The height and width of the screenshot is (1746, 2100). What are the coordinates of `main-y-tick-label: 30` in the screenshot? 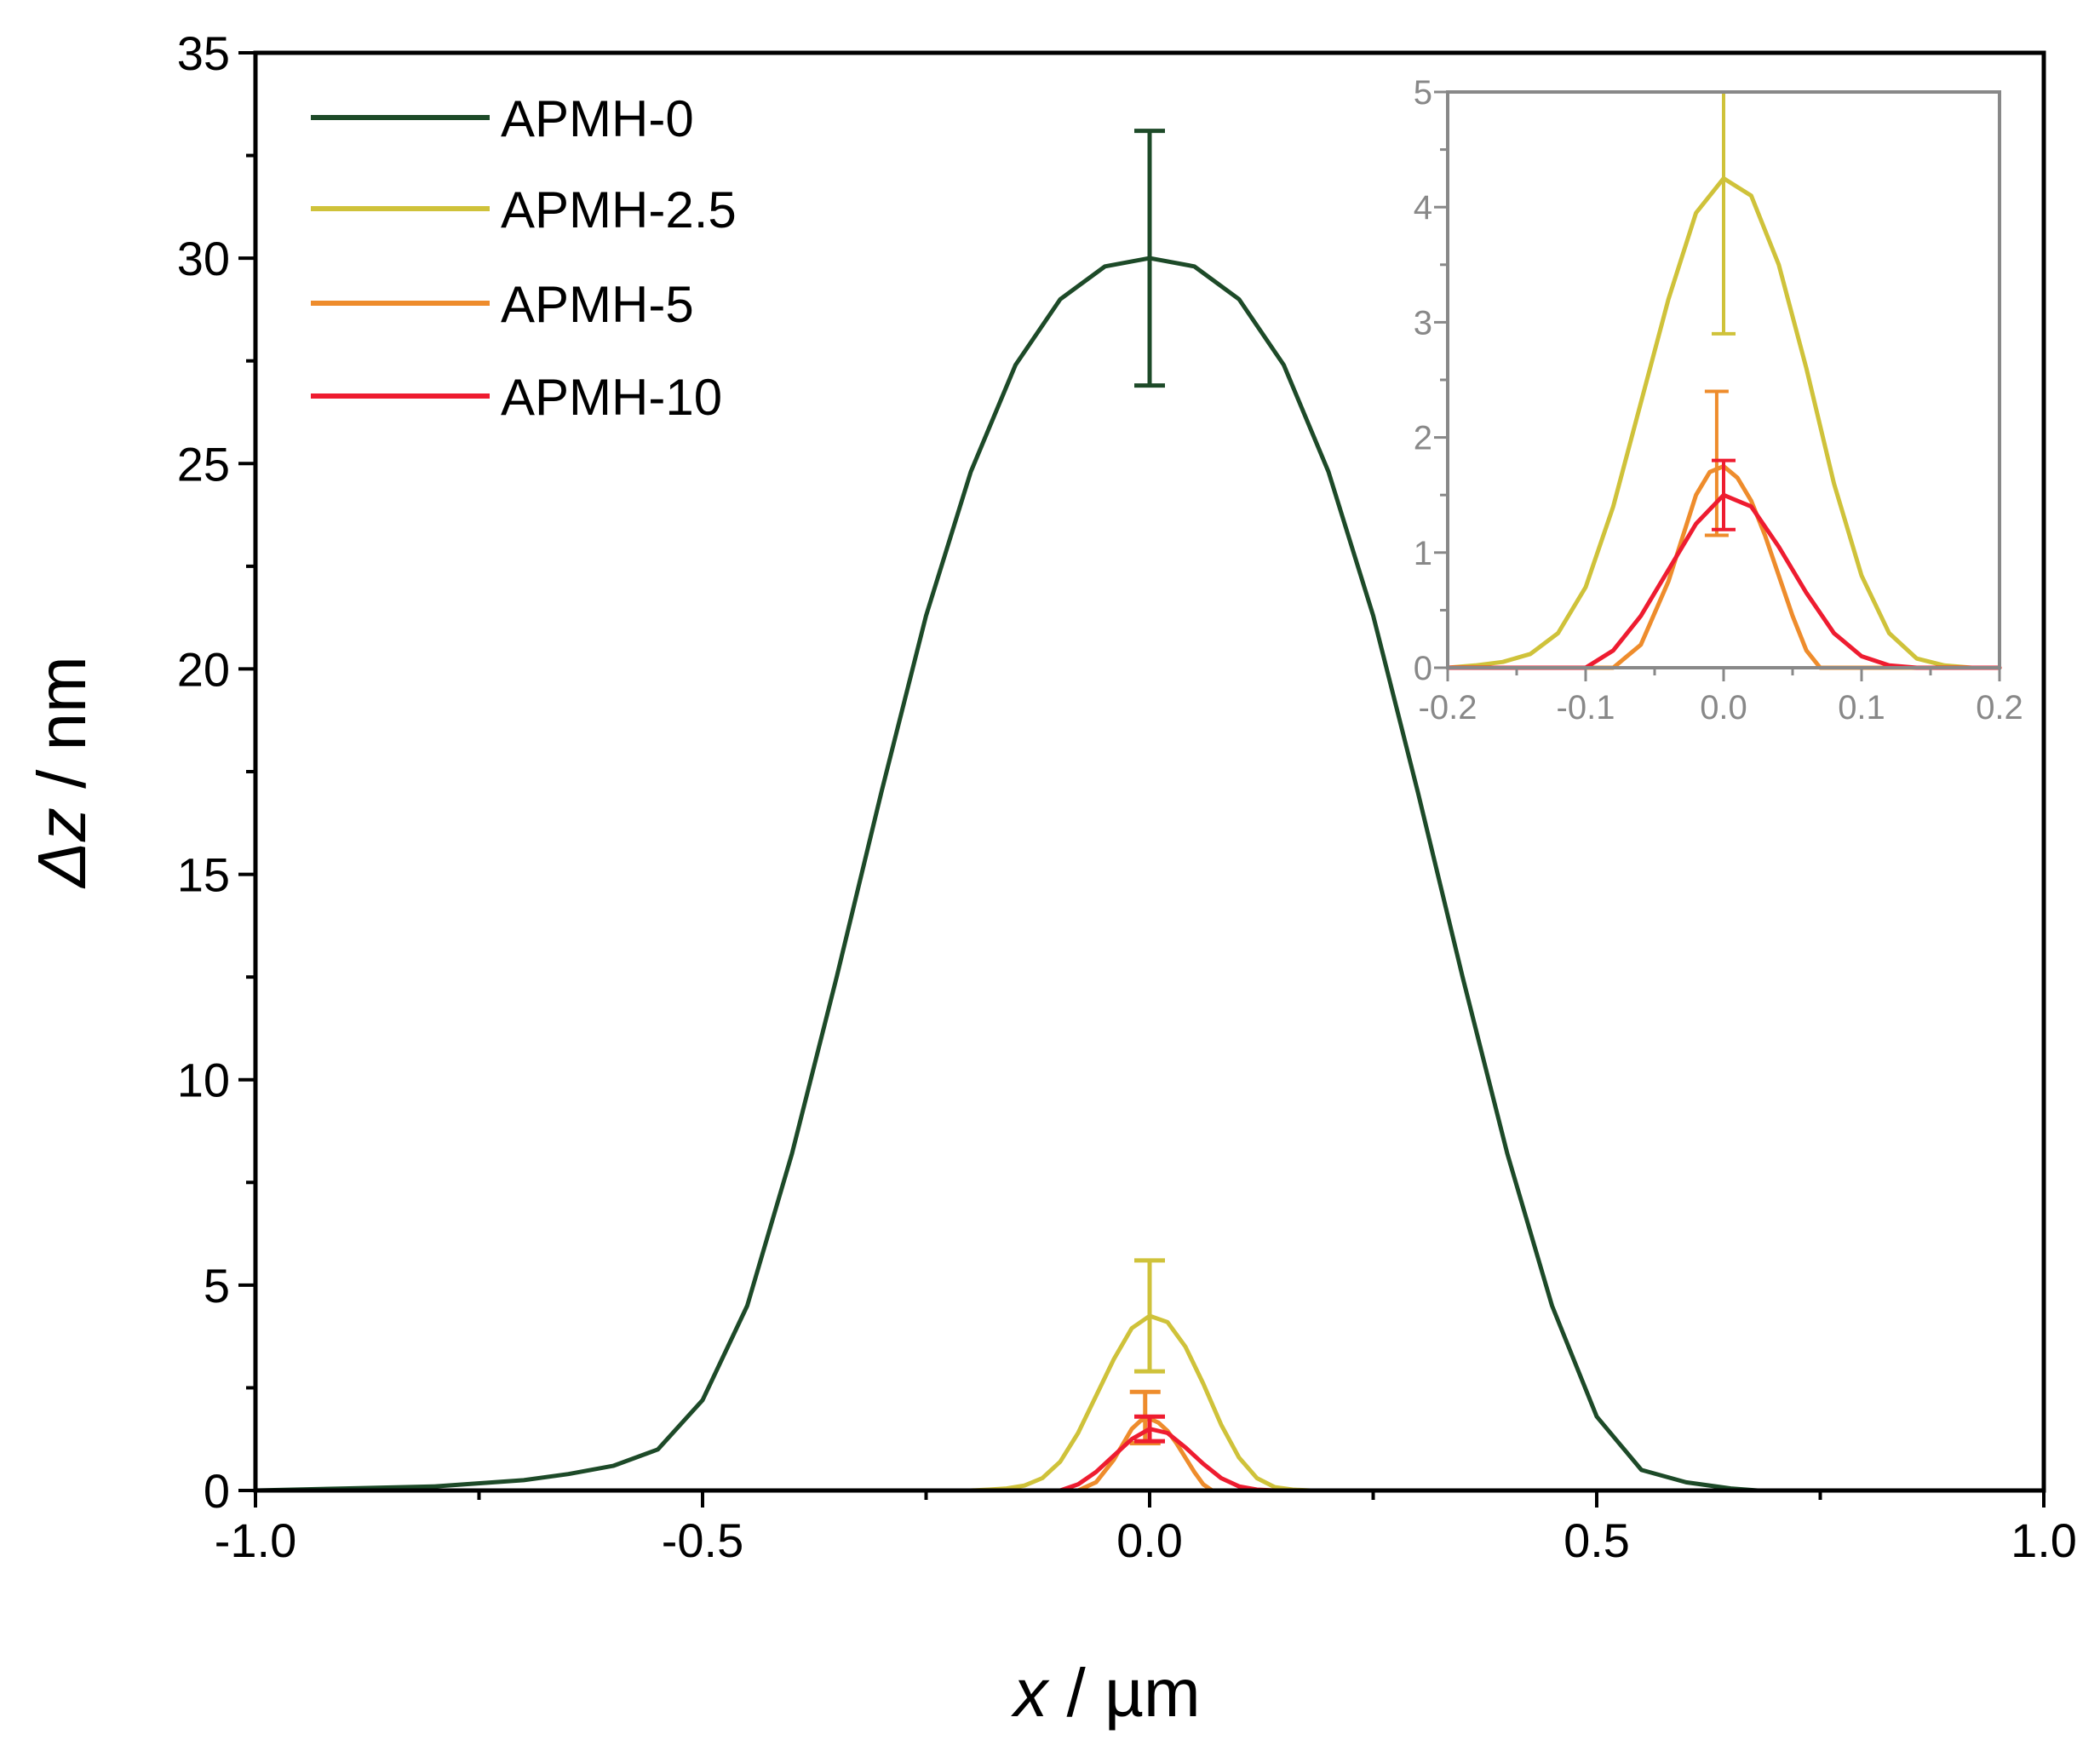 It's located at (203, 258).